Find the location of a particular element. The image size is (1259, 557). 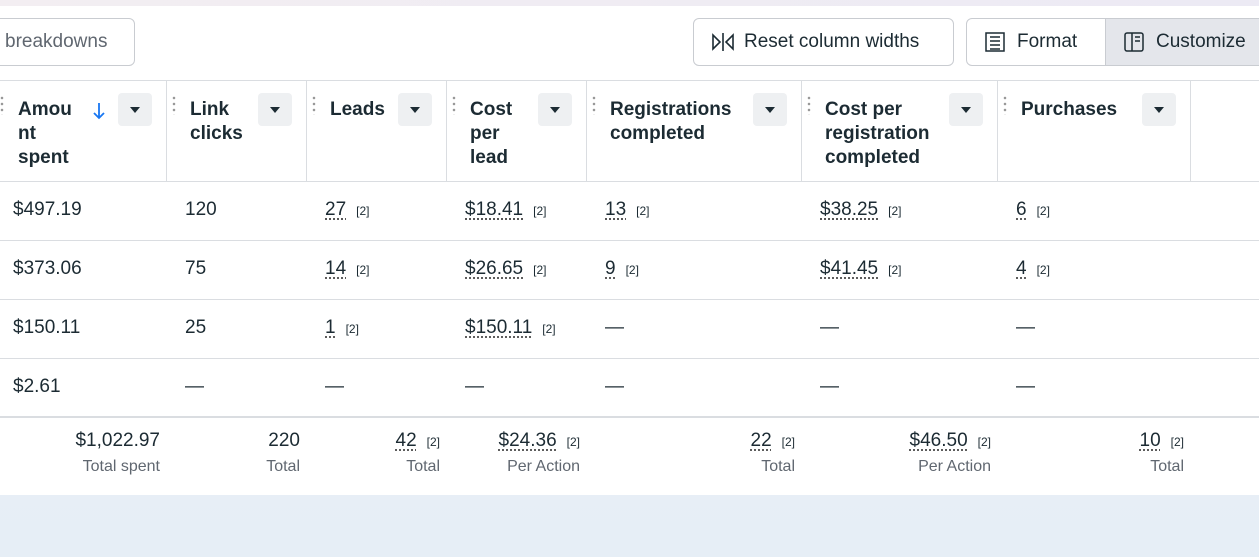

total-cell: 220 Total is located at coordinates (283, 453).